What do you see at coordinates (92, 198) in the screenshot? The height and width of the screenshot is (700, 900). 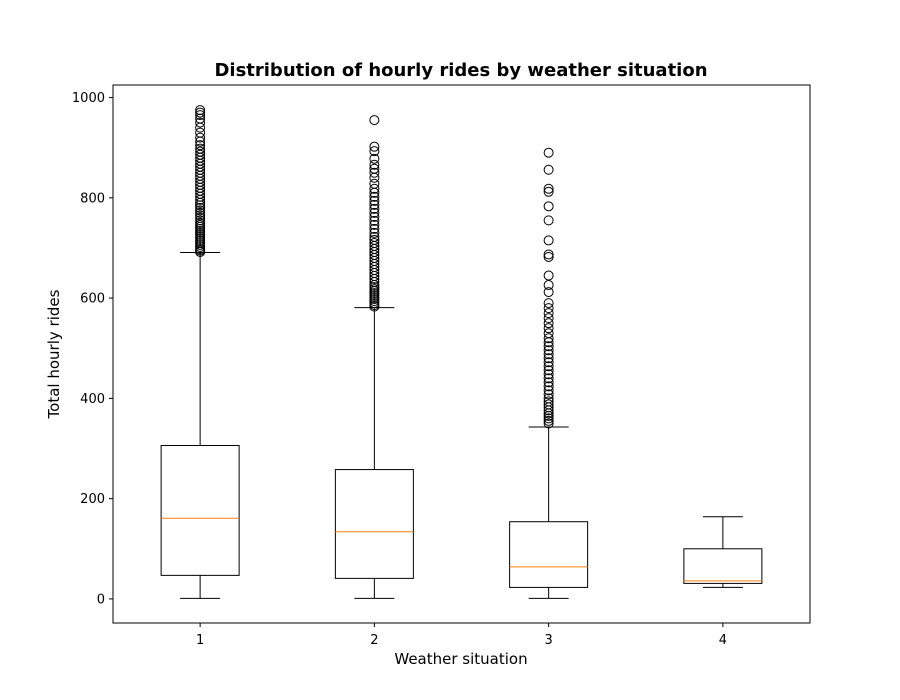 I see `y-tick-label: 800` at bounding box center [92, 198].